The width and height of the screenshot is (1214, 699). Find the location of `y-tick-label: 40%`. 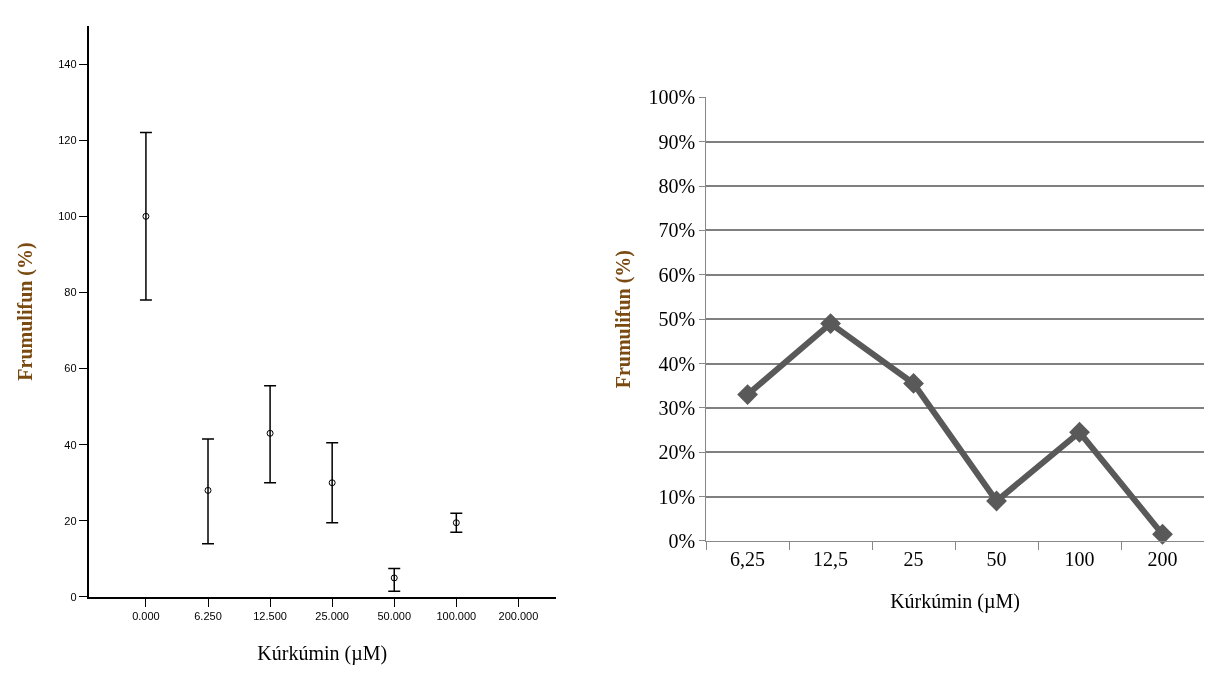

y-tick-label: 40% is located at coordinates (677, 363).